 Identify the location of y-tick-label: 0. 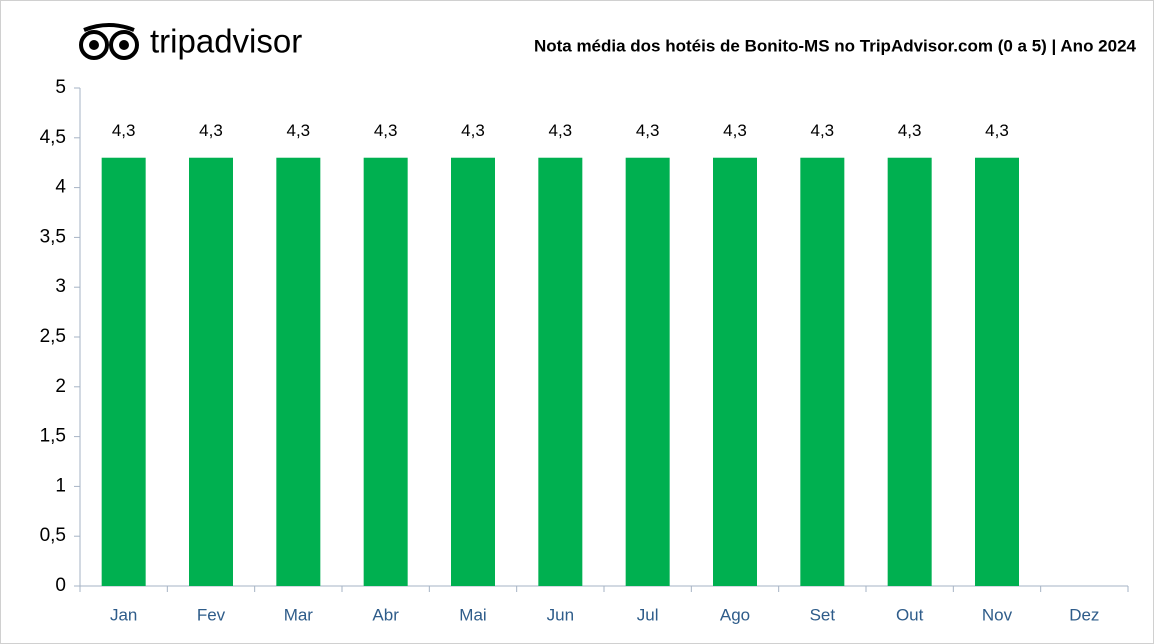
(60, 585).